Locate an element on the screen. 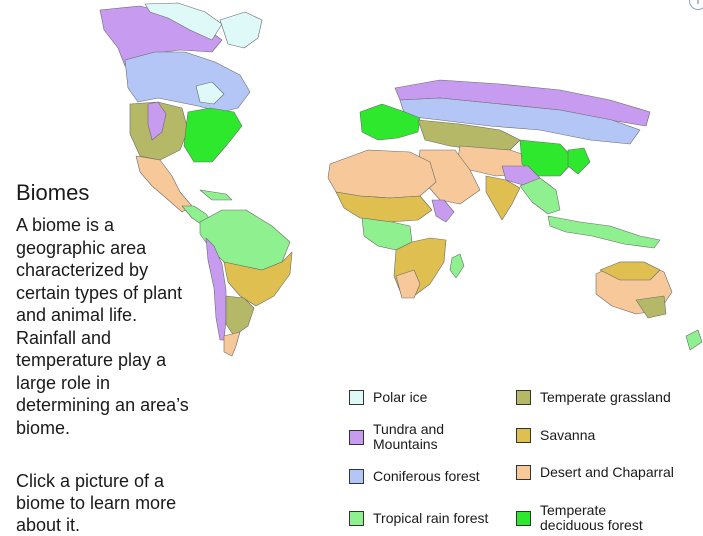  savanna-northern-australia is located at coordinates (630, 271).